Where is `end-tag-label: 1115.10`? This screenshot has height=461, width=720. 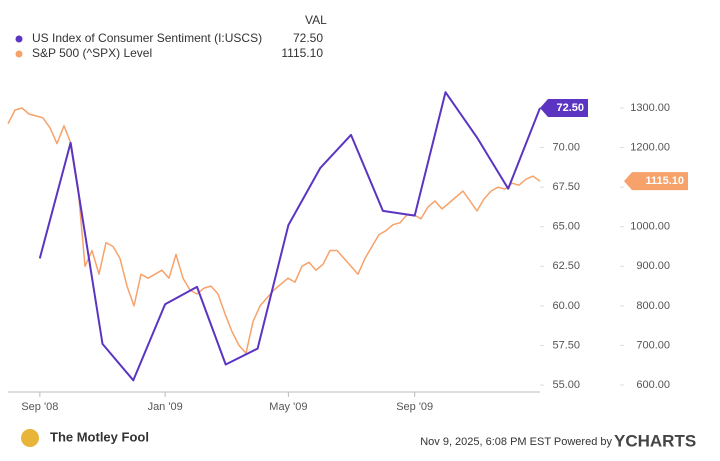
end-tag-label: 1115.10 is located at coordinates (664, 181).